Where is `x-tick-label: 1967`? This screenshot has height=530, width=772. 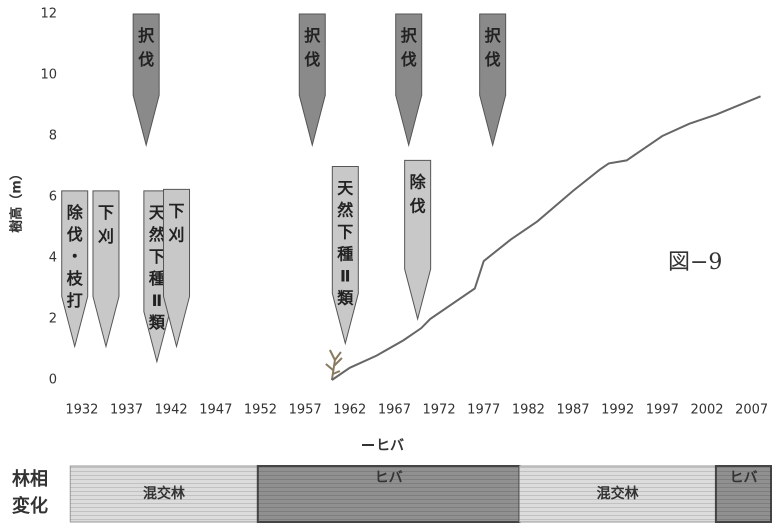 x-tick-label: 1967 is located at coordinates (394, 410).